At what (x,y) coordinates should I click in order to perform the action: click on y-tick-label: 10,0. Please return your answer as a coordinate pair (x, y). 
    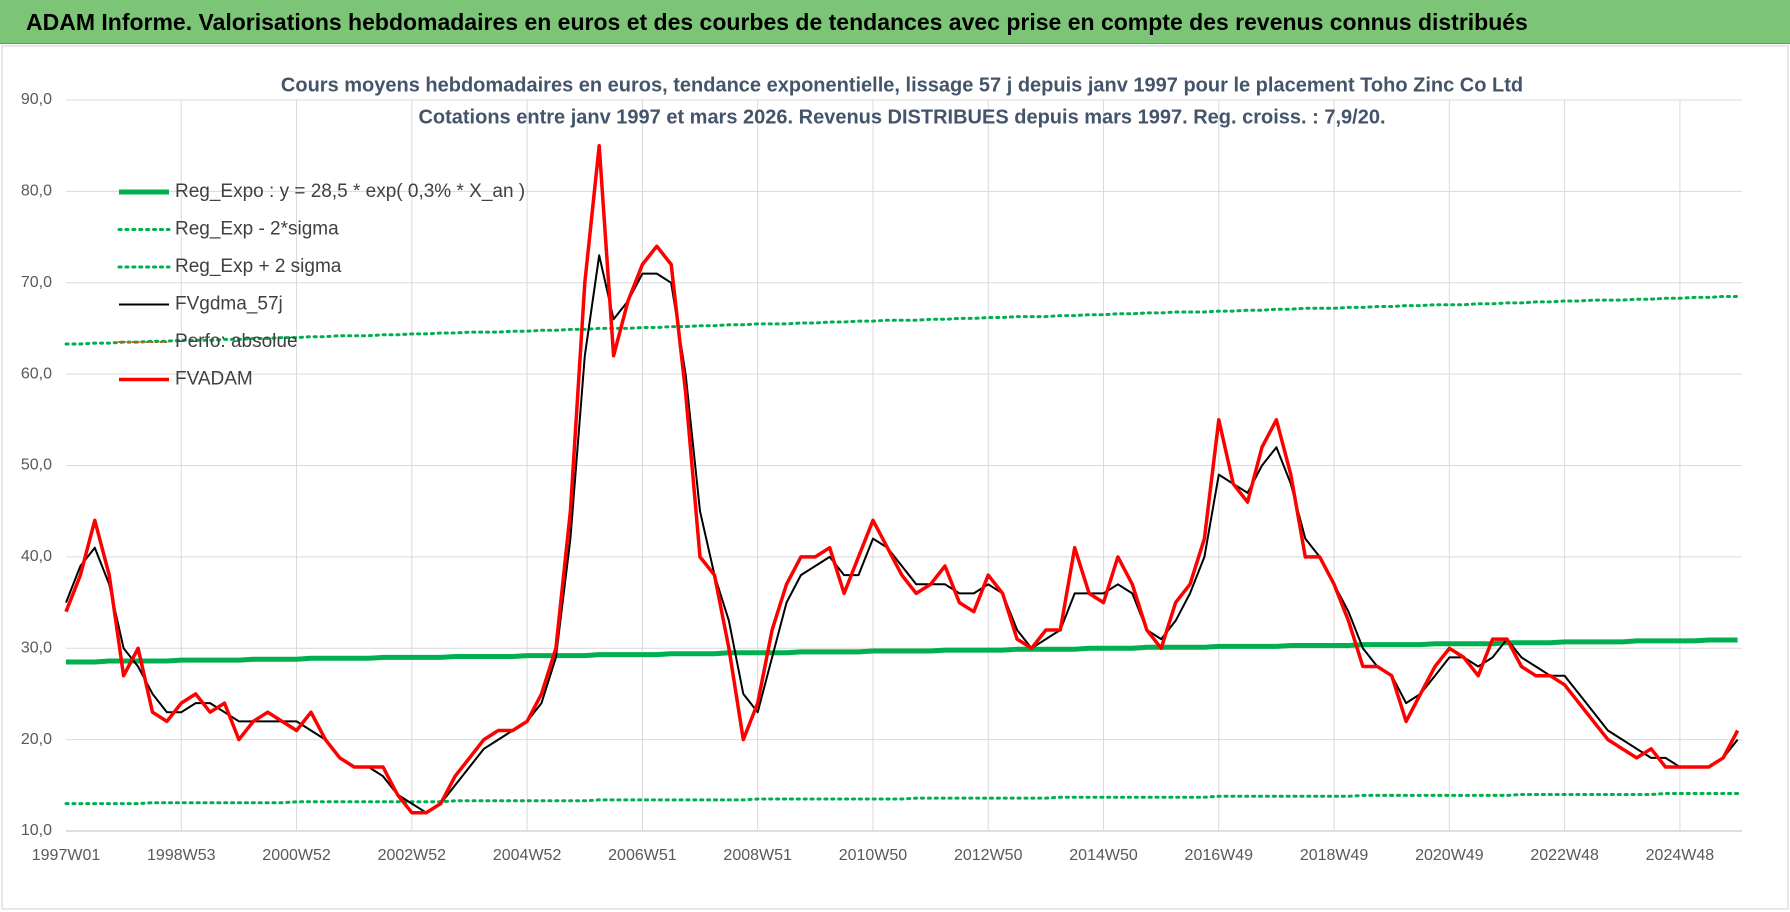
    Looking at the image, I should click on (36, 830).